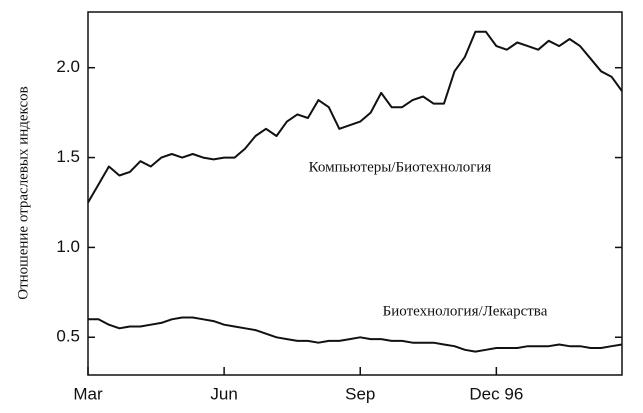 The image size is (643, 413). What do you see at coordinates (68, 336) in the screenshot?
I see `y-tick-label: 0.5` at bounding box center [68, 336].